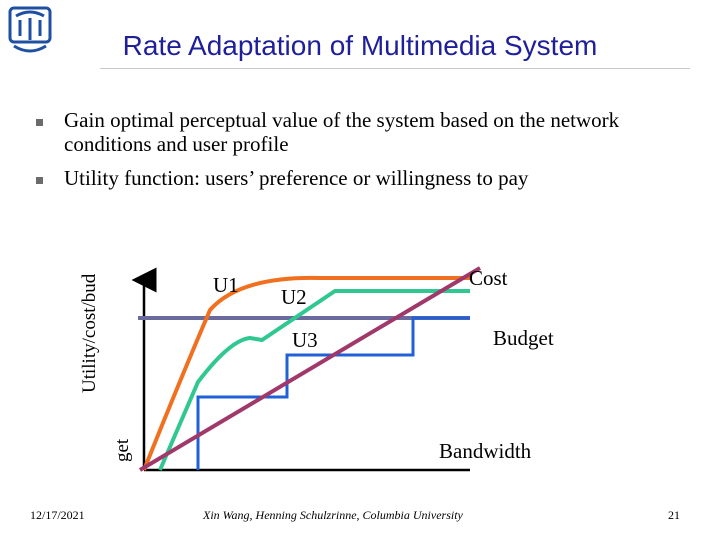 The height and width of the screenshot is (540, 720). I want to click on u2-label: U2, so click(294, 297).